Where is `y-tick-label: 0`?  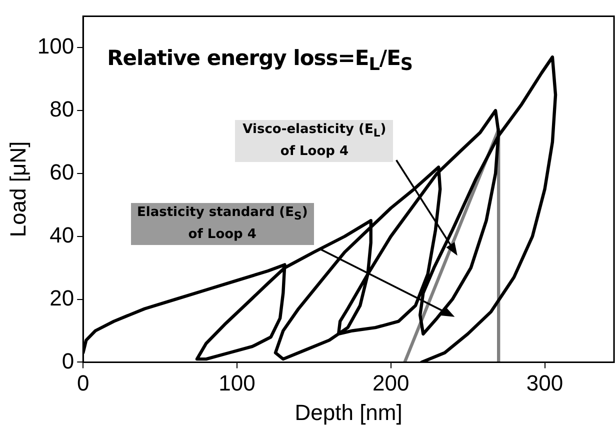
y-tick-label: 0 is located at coordinates (68, 361).